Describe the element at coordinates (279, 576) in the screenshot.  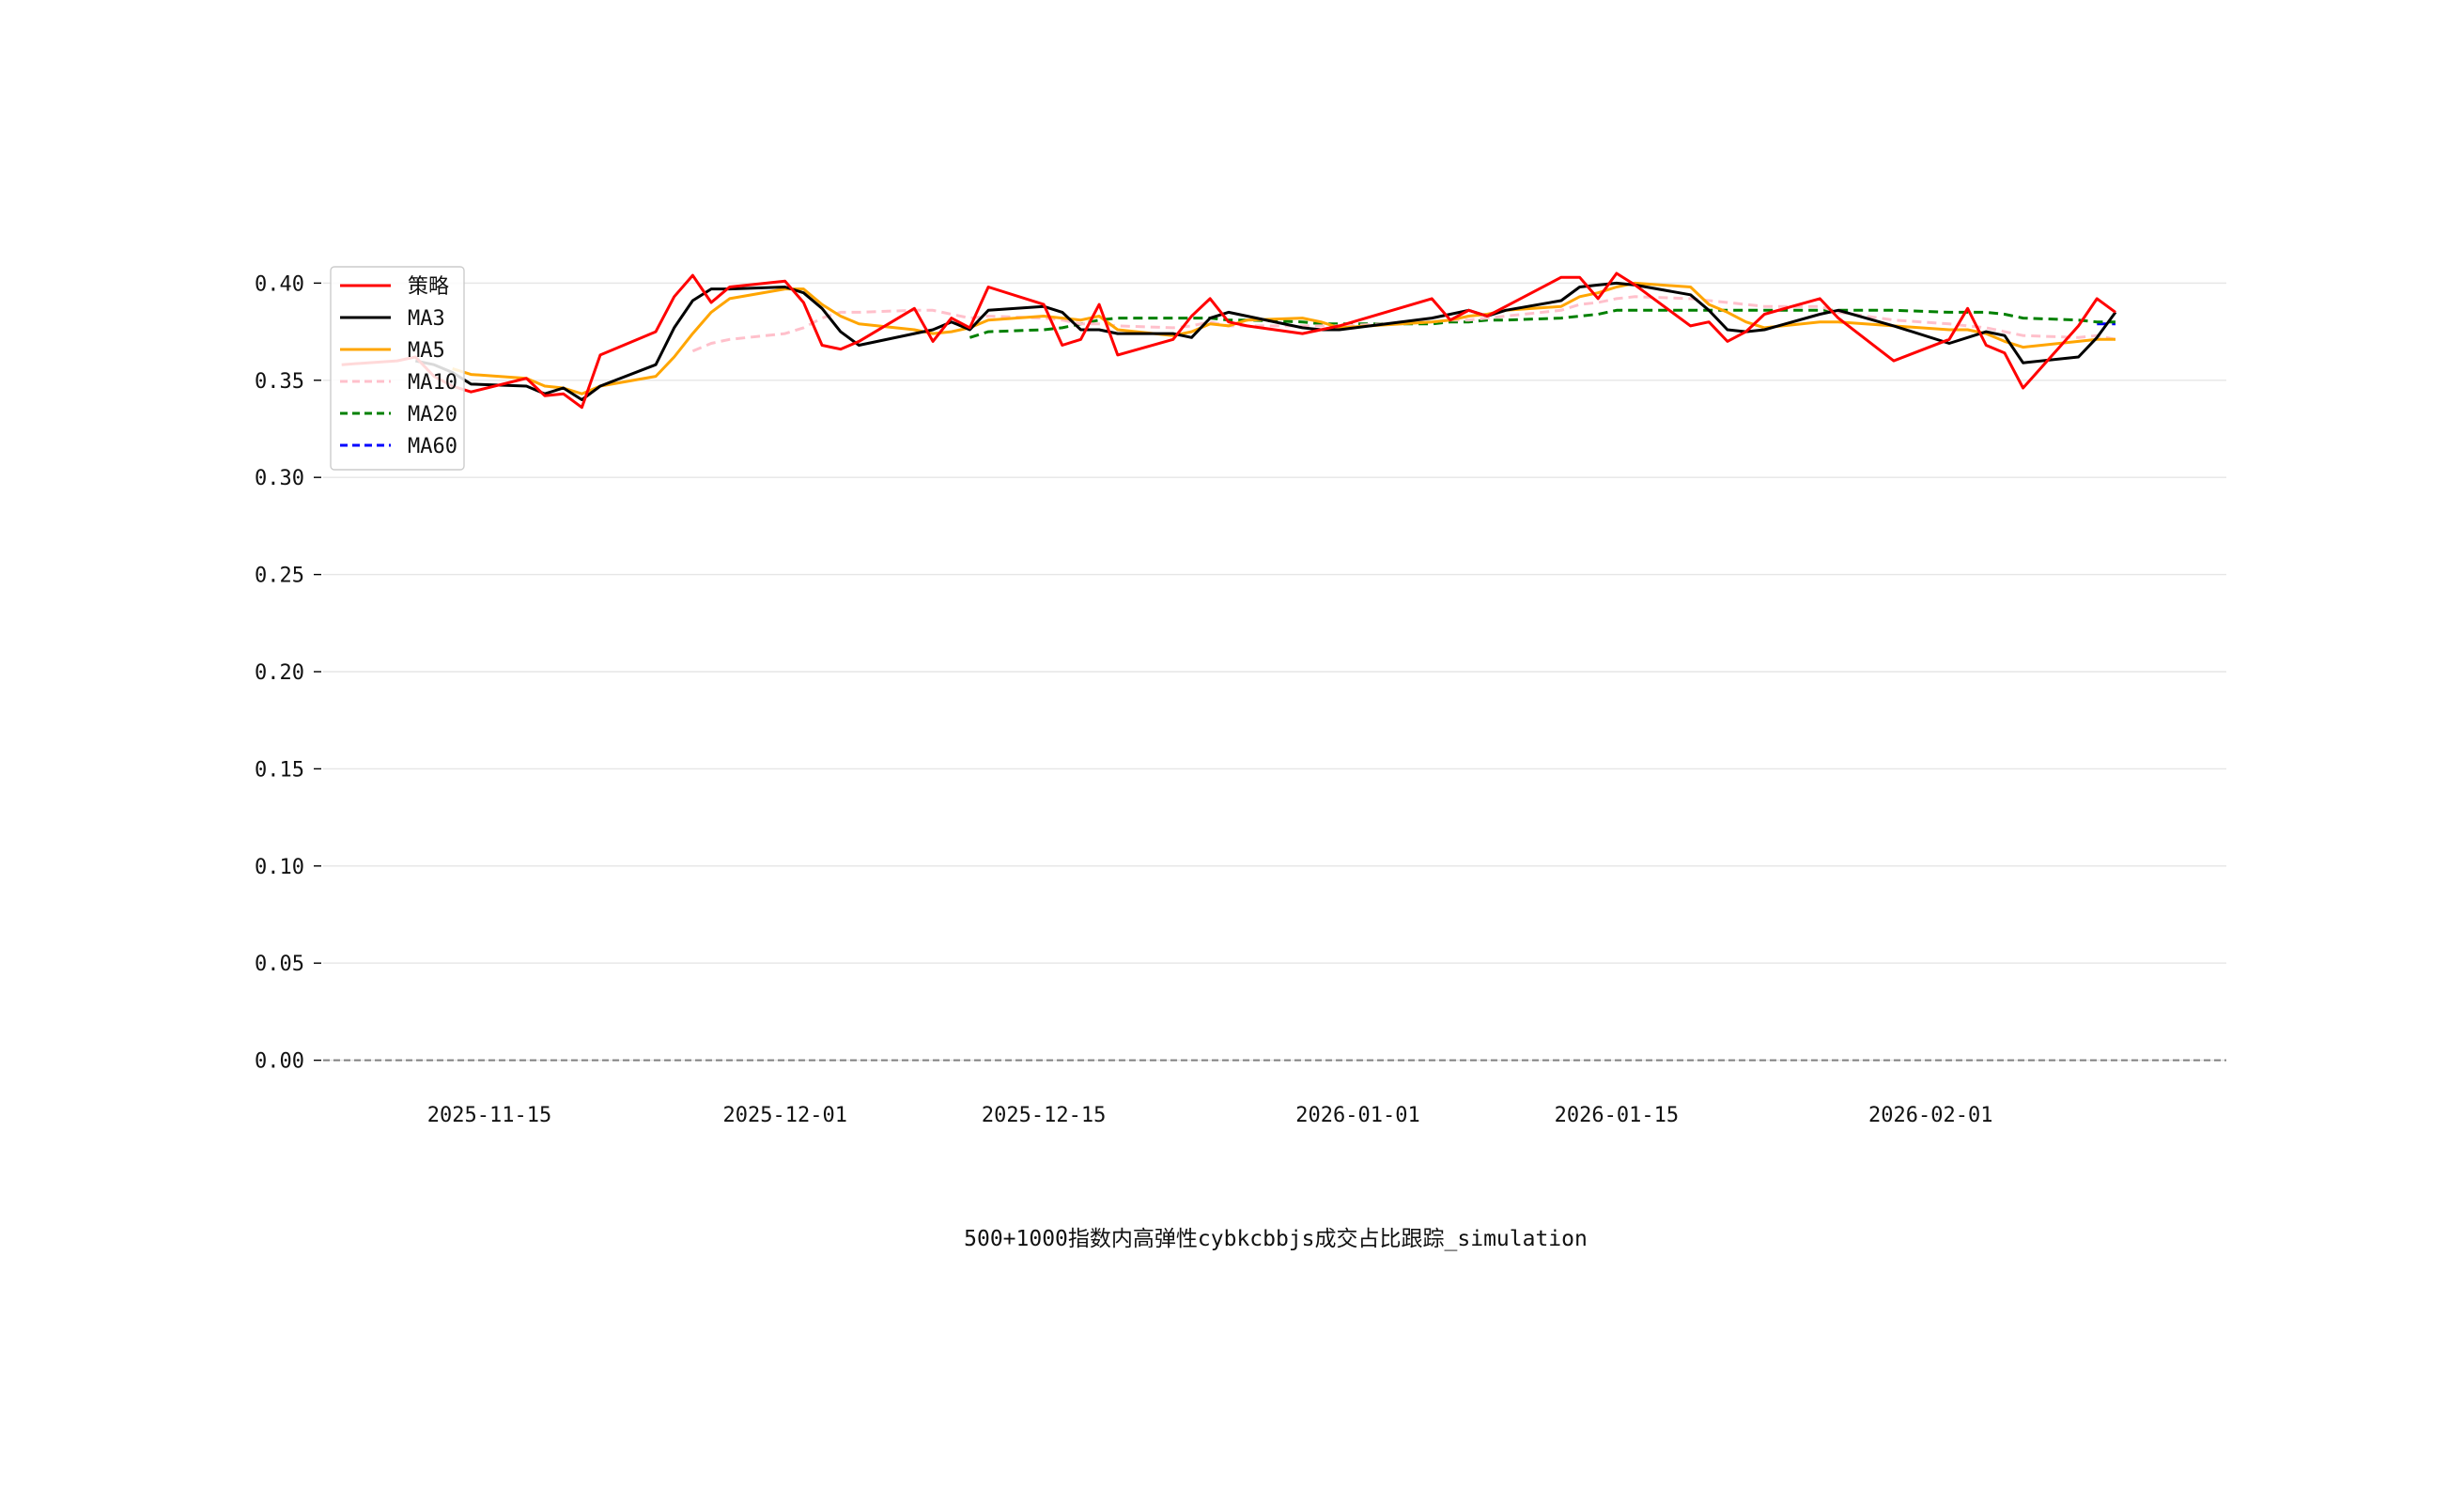
I see `y-tick-label: 0.25` at that location.